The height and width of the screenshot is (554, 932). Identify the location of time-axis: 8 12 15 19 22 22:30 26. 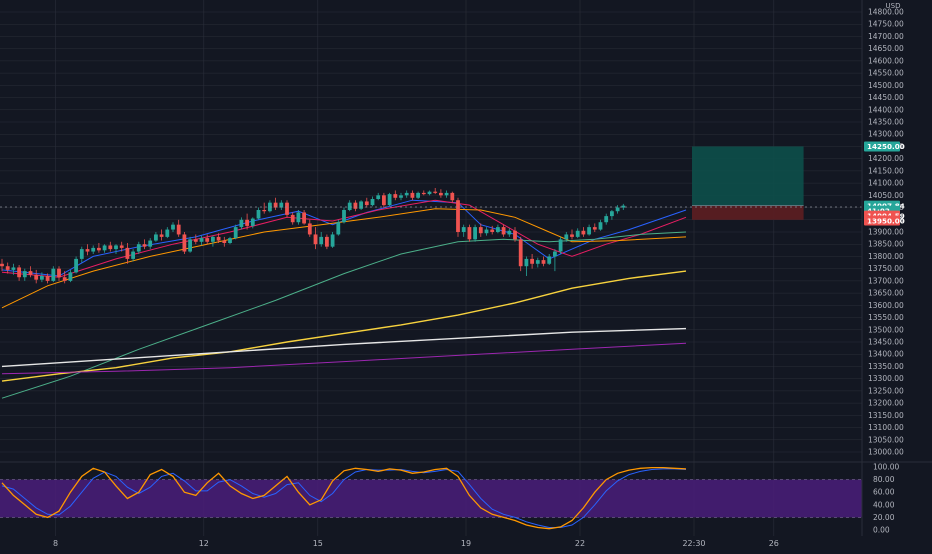
(416, 543).